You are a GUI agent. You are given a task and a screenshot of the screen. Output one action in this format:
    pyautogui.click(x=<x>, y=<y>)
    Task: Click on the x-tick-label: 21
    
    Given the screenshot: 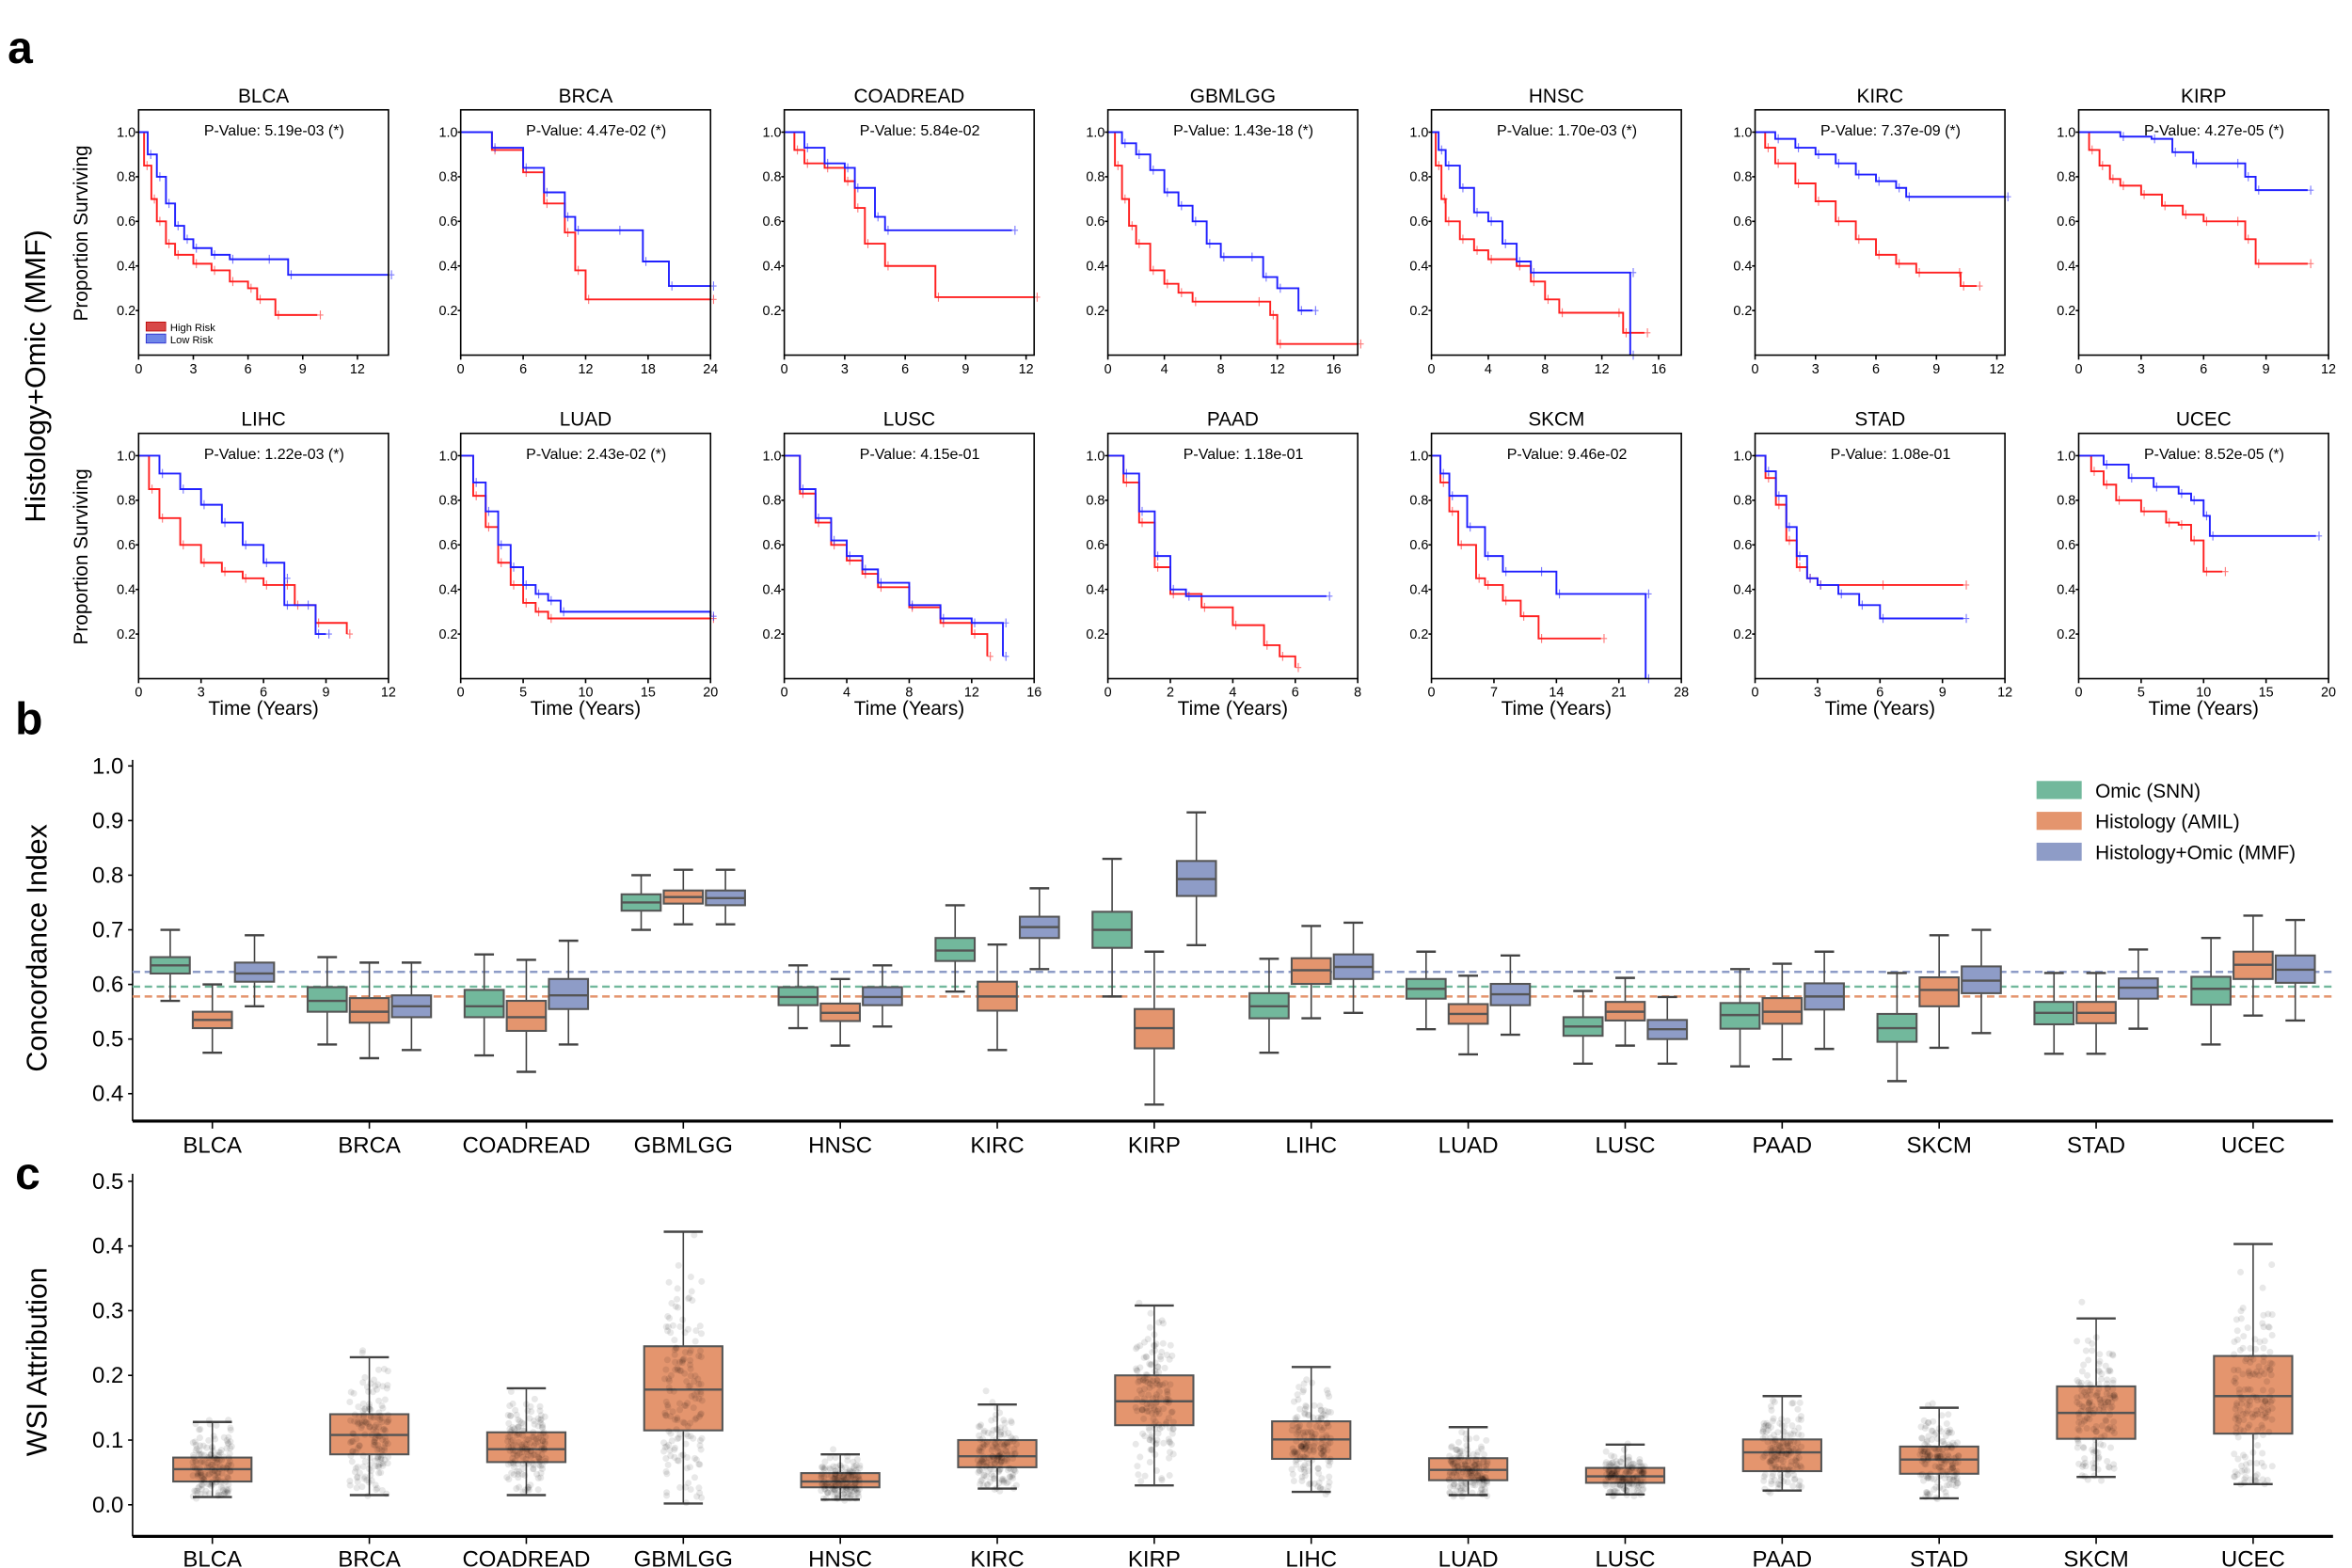 What is the action you would take?
    pyautogui.click(x=1619, y=694)
    